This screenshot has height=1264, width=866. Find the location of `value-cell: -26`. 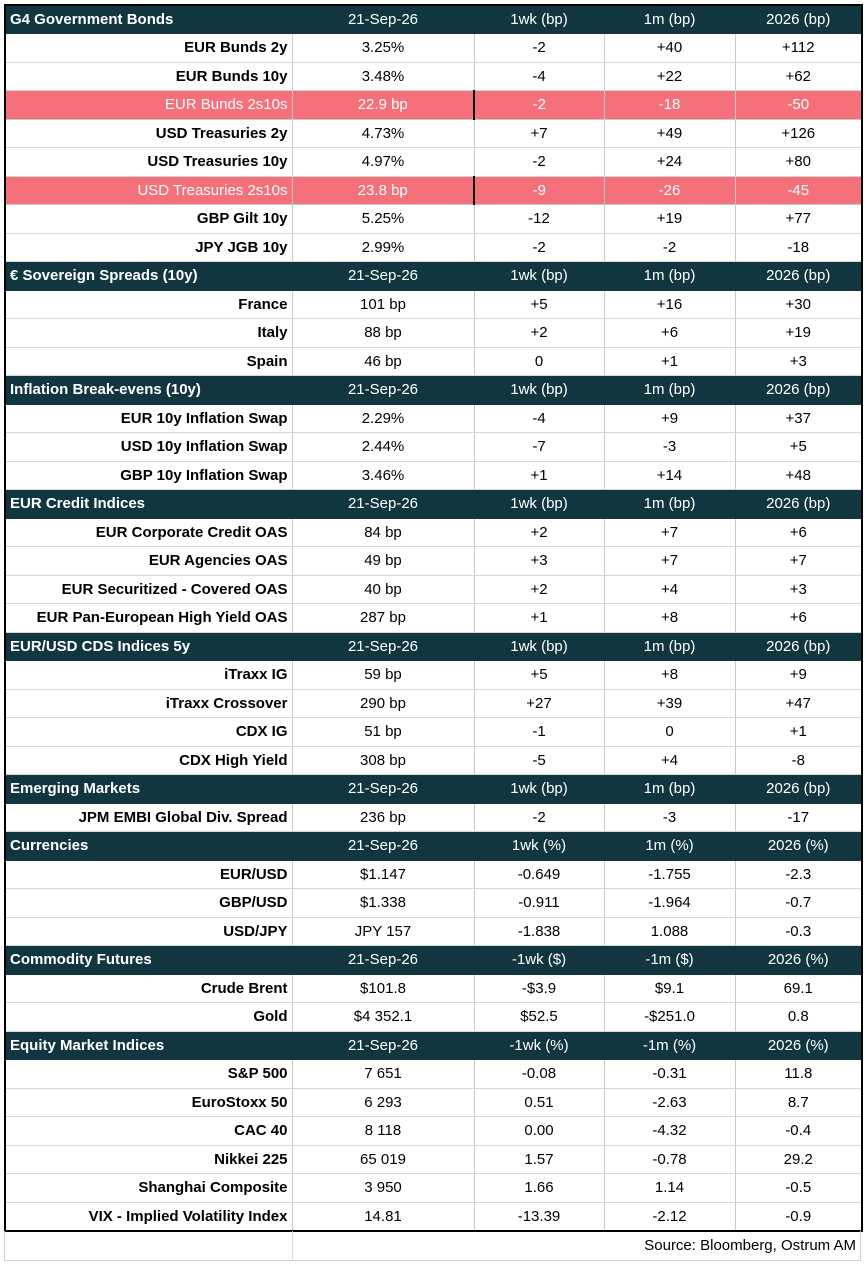

value-cell: -26 is located at coordinates (669, 190).